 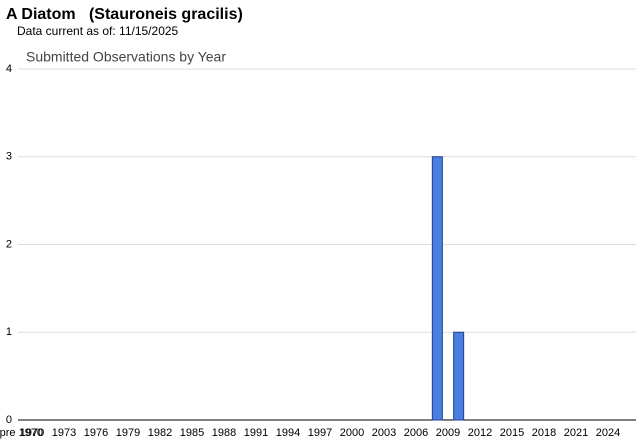 What do you see at coordinates (288, 433) in the screenshot?
I see `x-tick-label: 1994` at bounding box center [288, 433].